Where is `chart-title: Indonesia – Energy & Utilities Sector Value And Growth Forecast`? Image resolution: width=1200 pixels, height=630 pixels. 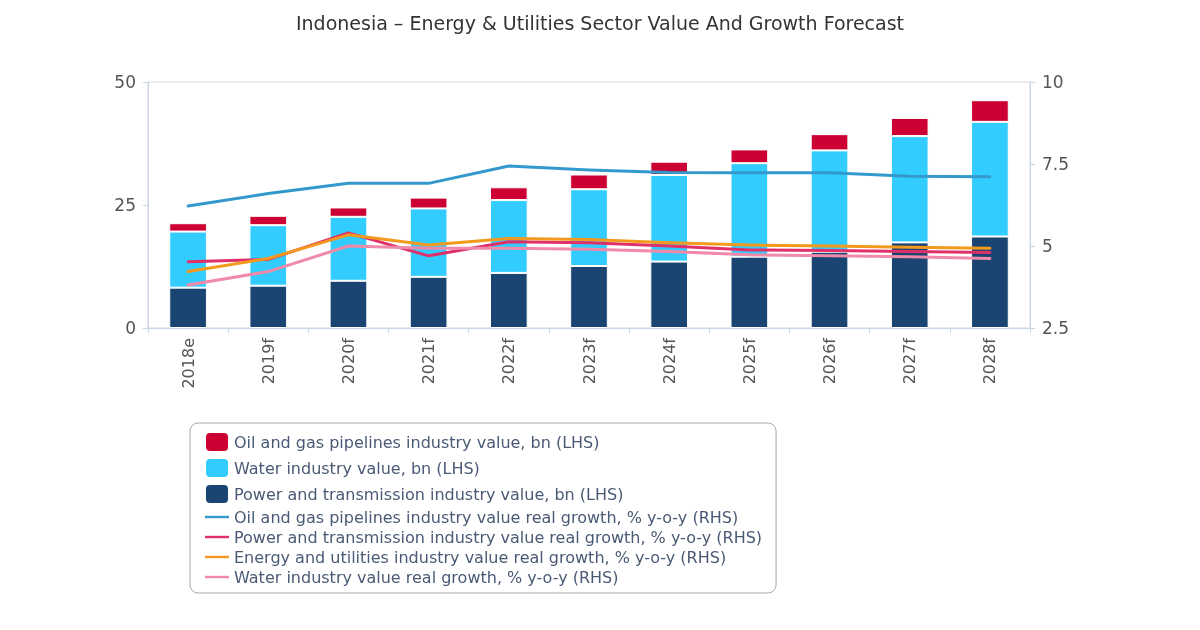
chart-title: Indonesia – Energy & Utilities Sector Value And Growth Forecast is located at coordinates (600, 22).